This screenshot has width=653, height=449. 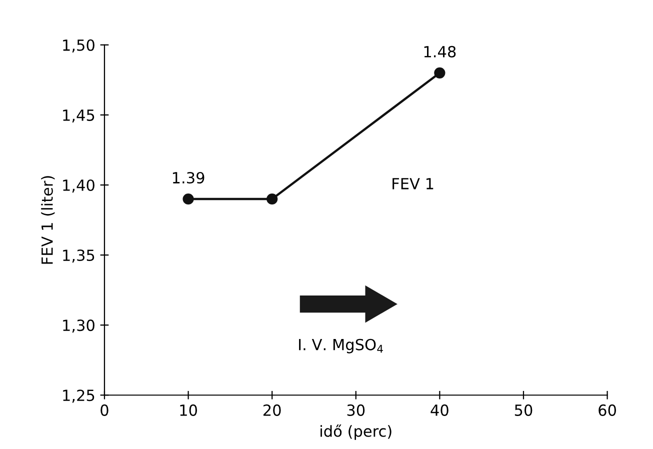 I want to click on y-tick-label: 1,25, so click(x=78, y=396).